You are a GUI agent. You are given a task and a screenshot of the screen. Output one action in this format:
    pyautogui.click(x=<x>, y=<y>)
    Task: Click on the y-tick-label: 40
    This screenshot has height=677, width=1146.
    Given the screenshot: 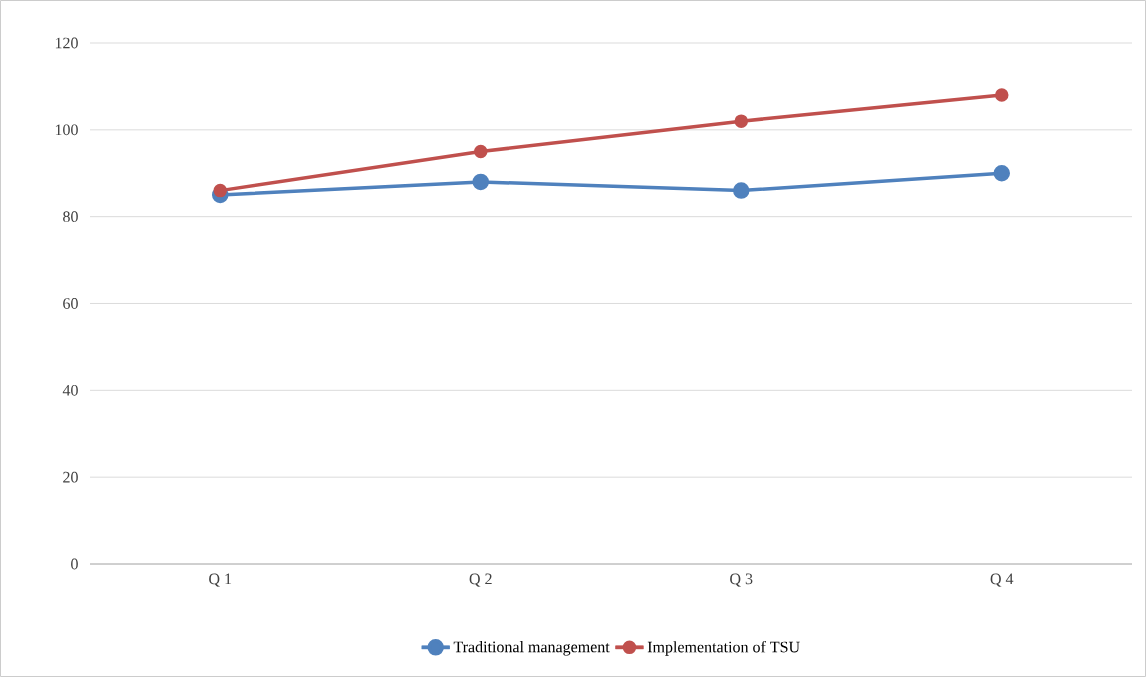 What is the action you would take?
    pyautogui.click(x=70, y=390)
    